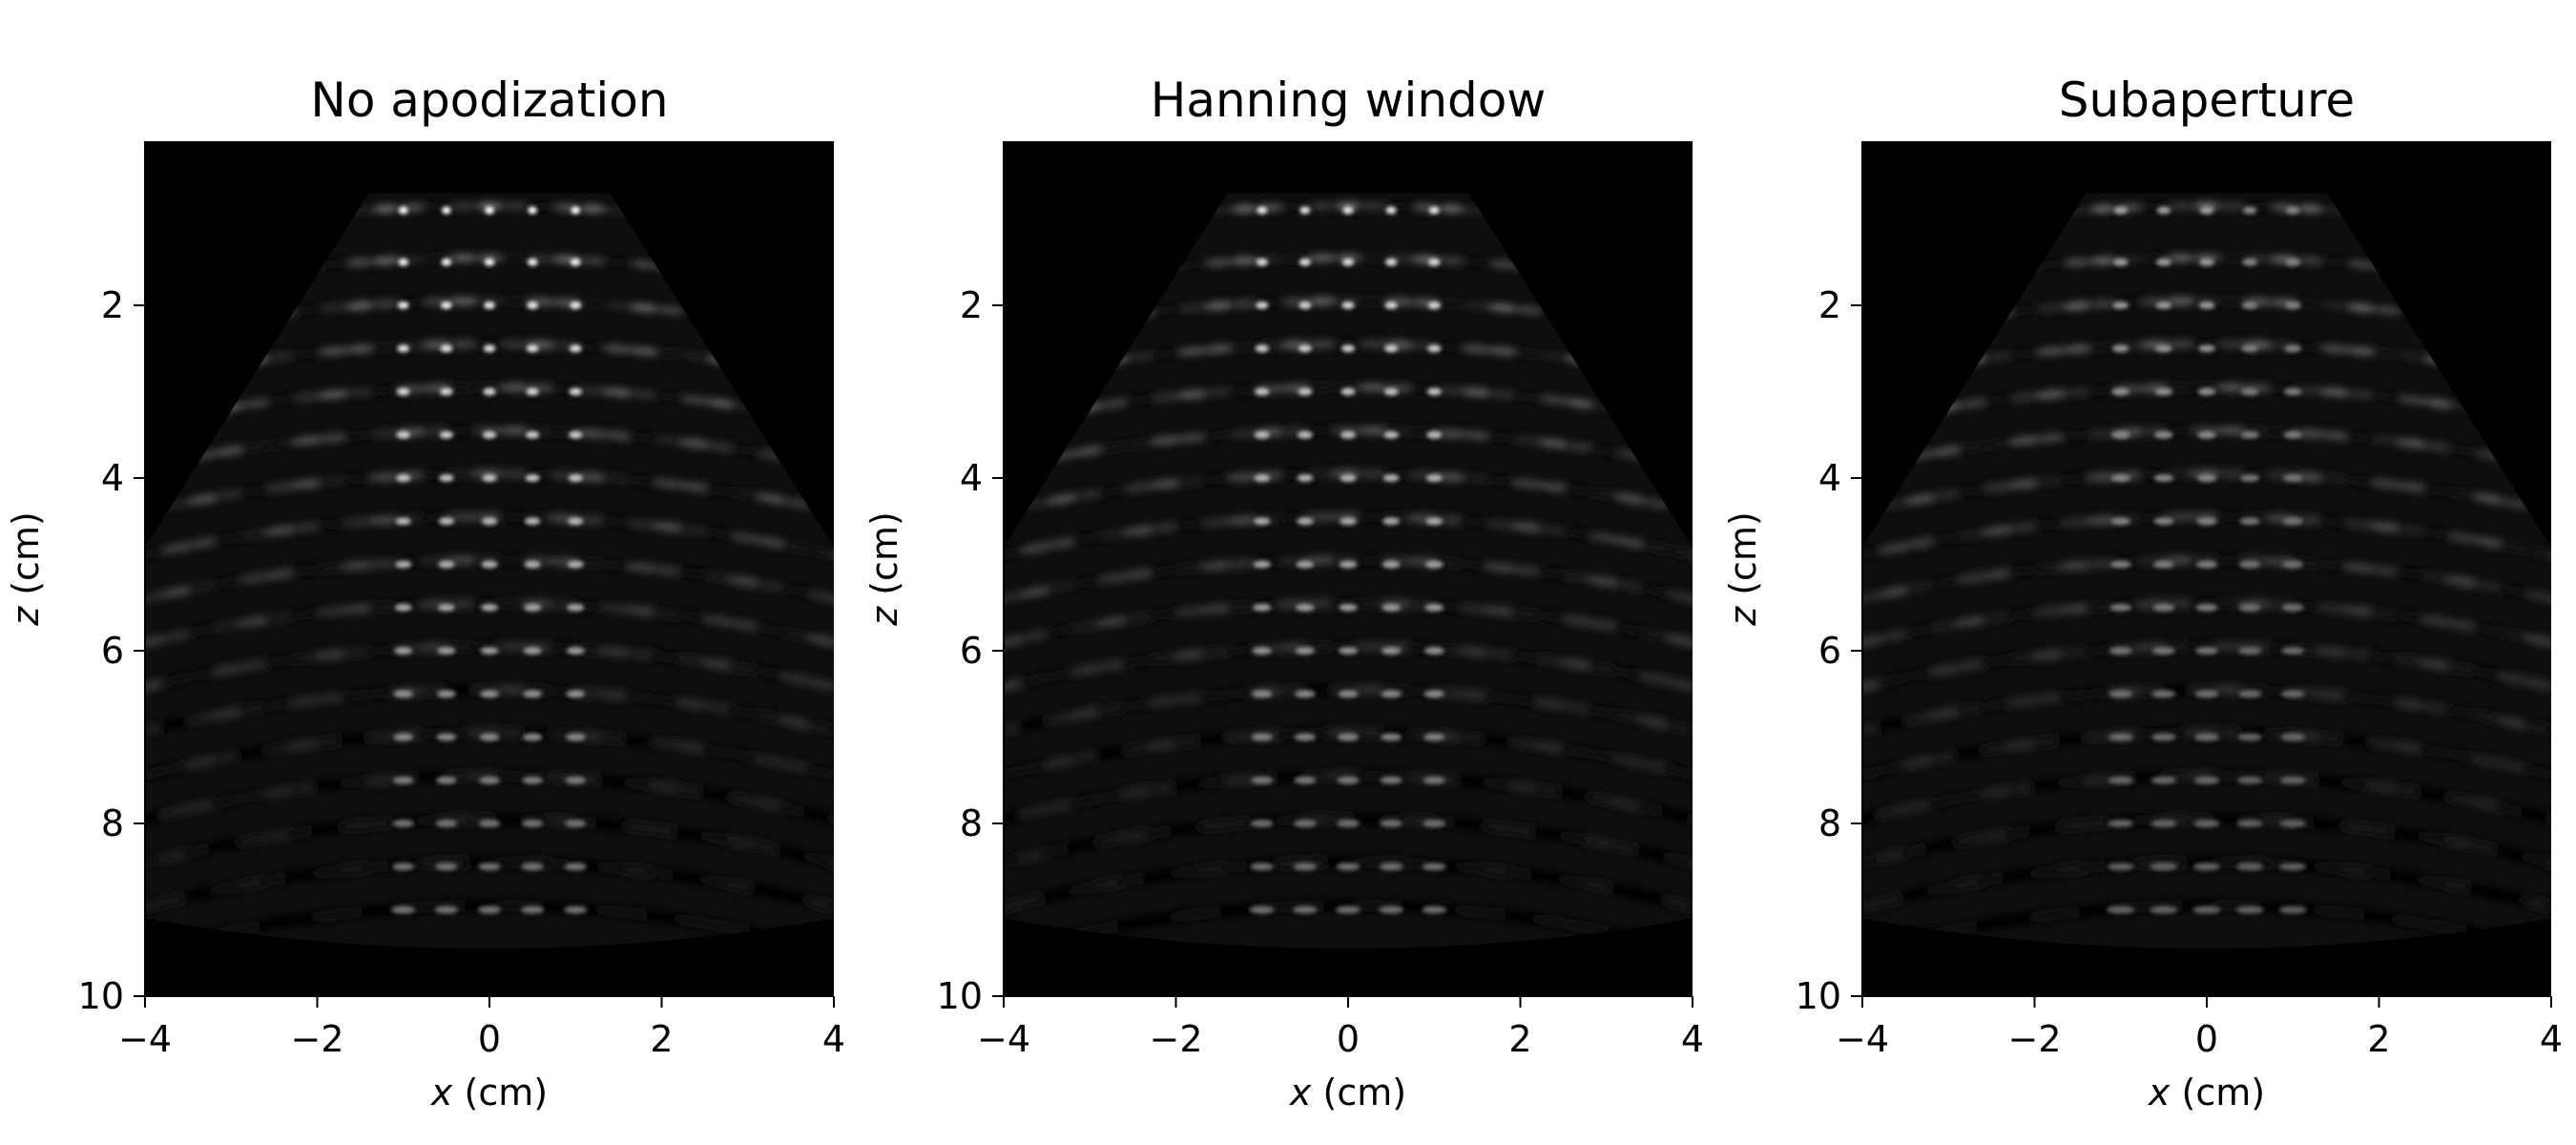 Image resolution: width=2576 pixels, height=1145 pixels. Describe the element at coordinates (101, 996) in the screenshot. I see `y-tick-label: 10` at that location.